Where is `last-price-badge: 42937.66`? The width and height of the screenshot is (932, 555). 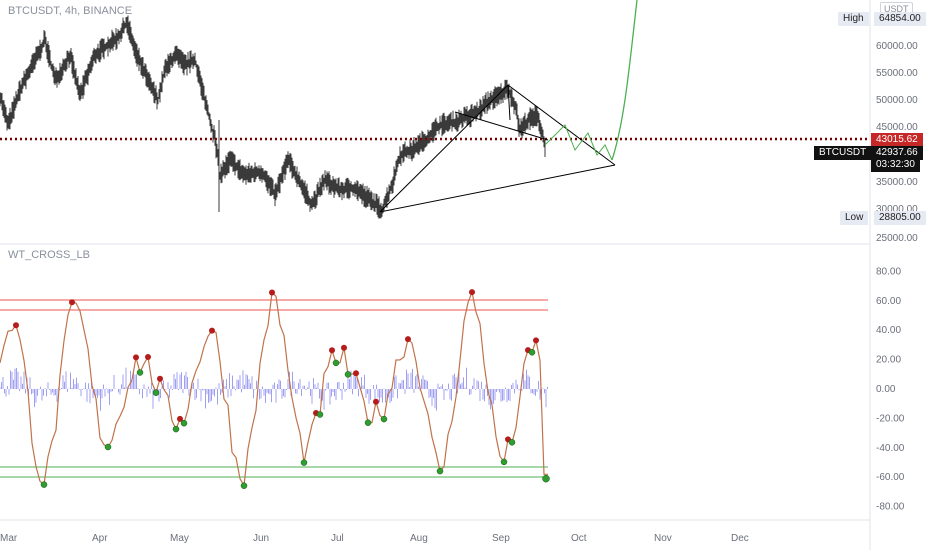 last-price-badge: 42937.66 is located at coordinates (897, 153).